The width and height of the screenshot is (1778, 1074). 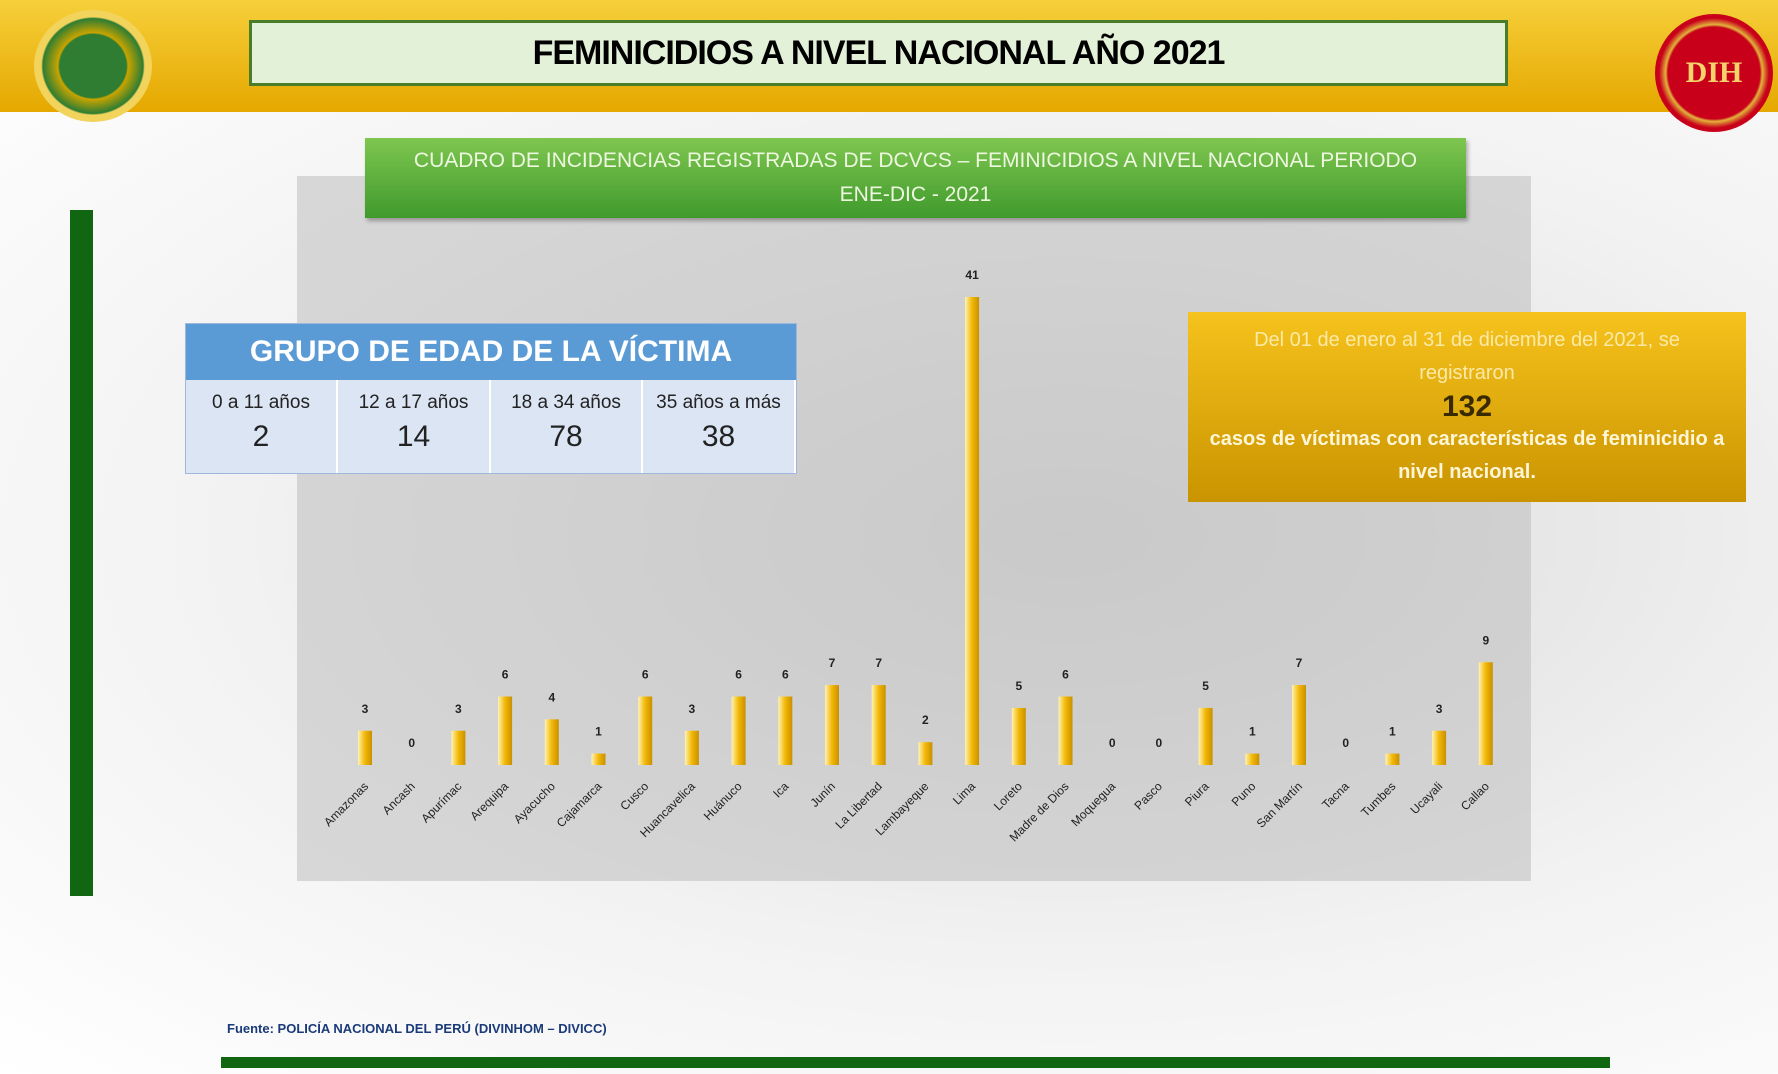 I want to click on x-tick-label: Loreto, so click(x=1008, y=796).